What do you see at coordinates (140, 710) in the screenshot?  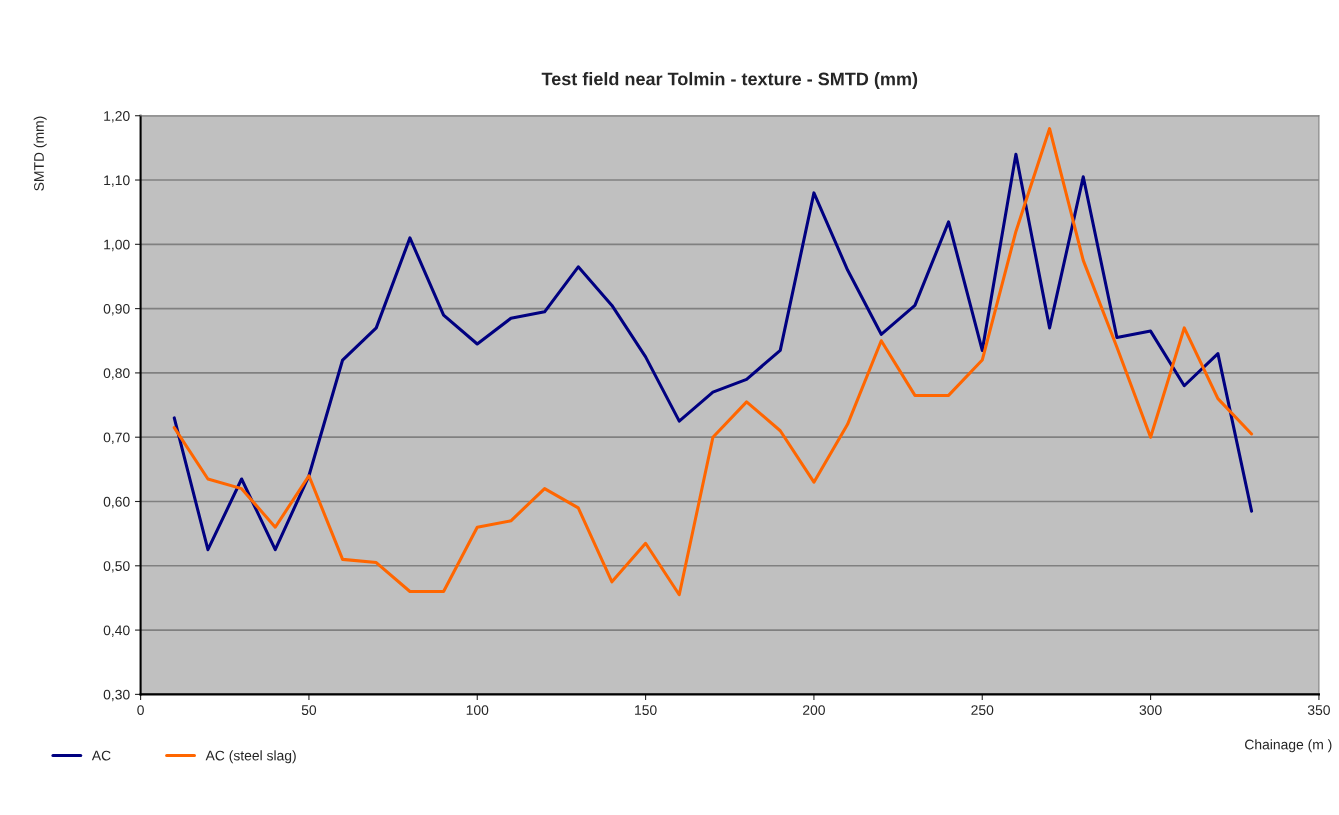 I see `x-tick-label: 0` at bounding box center [140, 710].